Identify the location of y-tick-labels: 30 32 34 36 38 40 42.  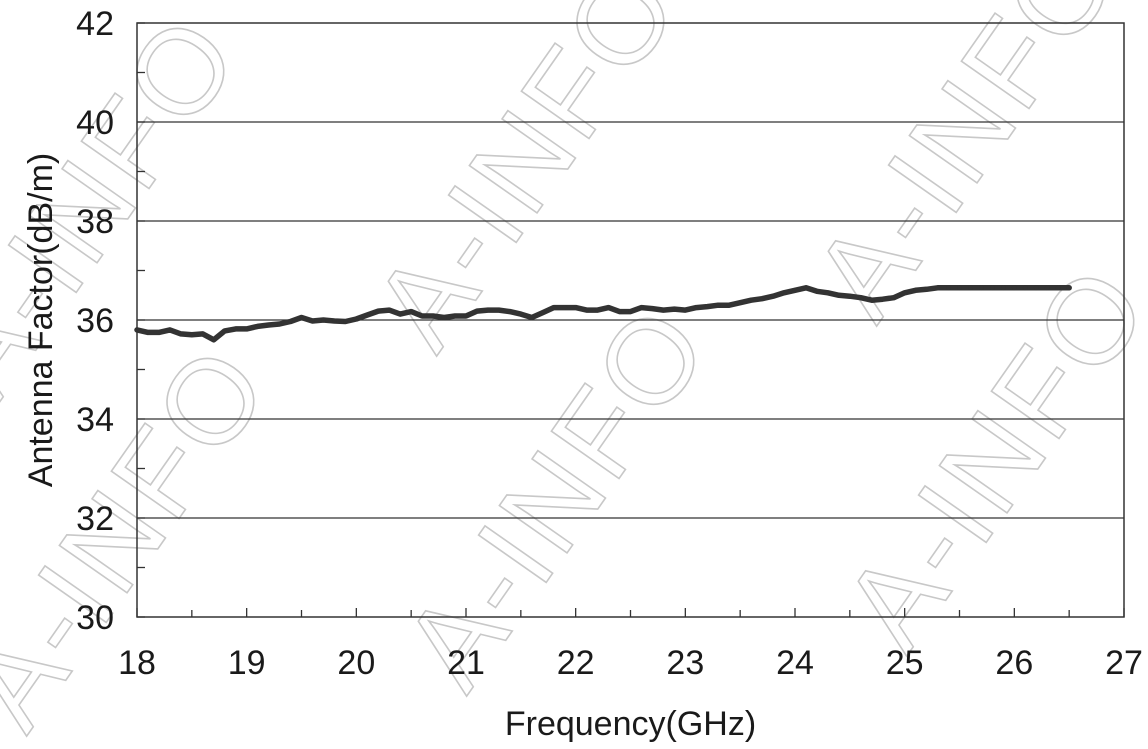
(95, 321).